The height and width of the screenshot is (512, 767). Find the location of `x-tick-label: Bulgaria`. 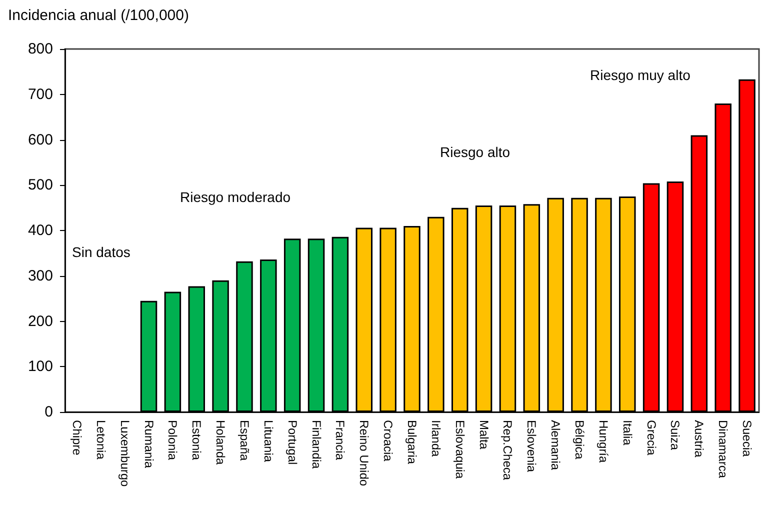

x-tick-label: Bulgaria is located at coordinates (412, 442).